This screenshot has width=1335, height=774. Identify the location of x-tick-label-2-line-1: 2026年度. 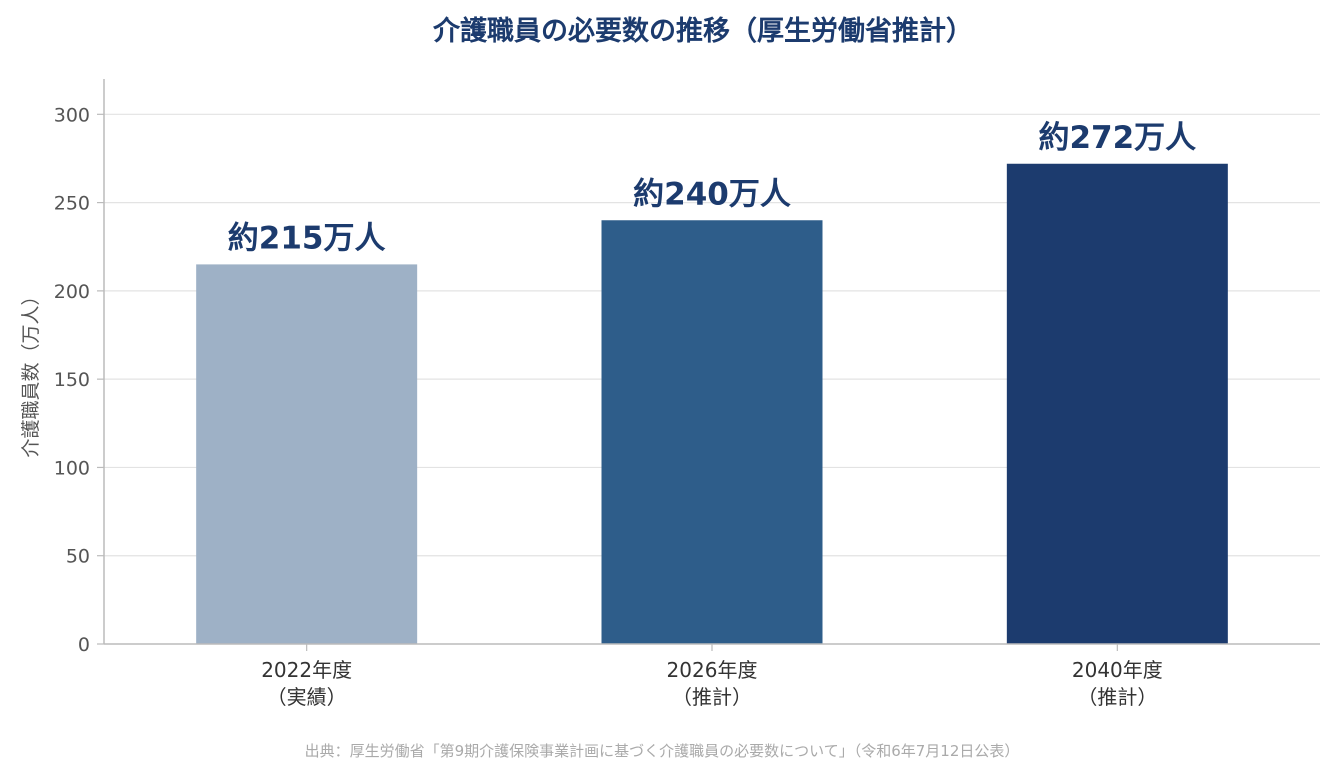
(712, 670).